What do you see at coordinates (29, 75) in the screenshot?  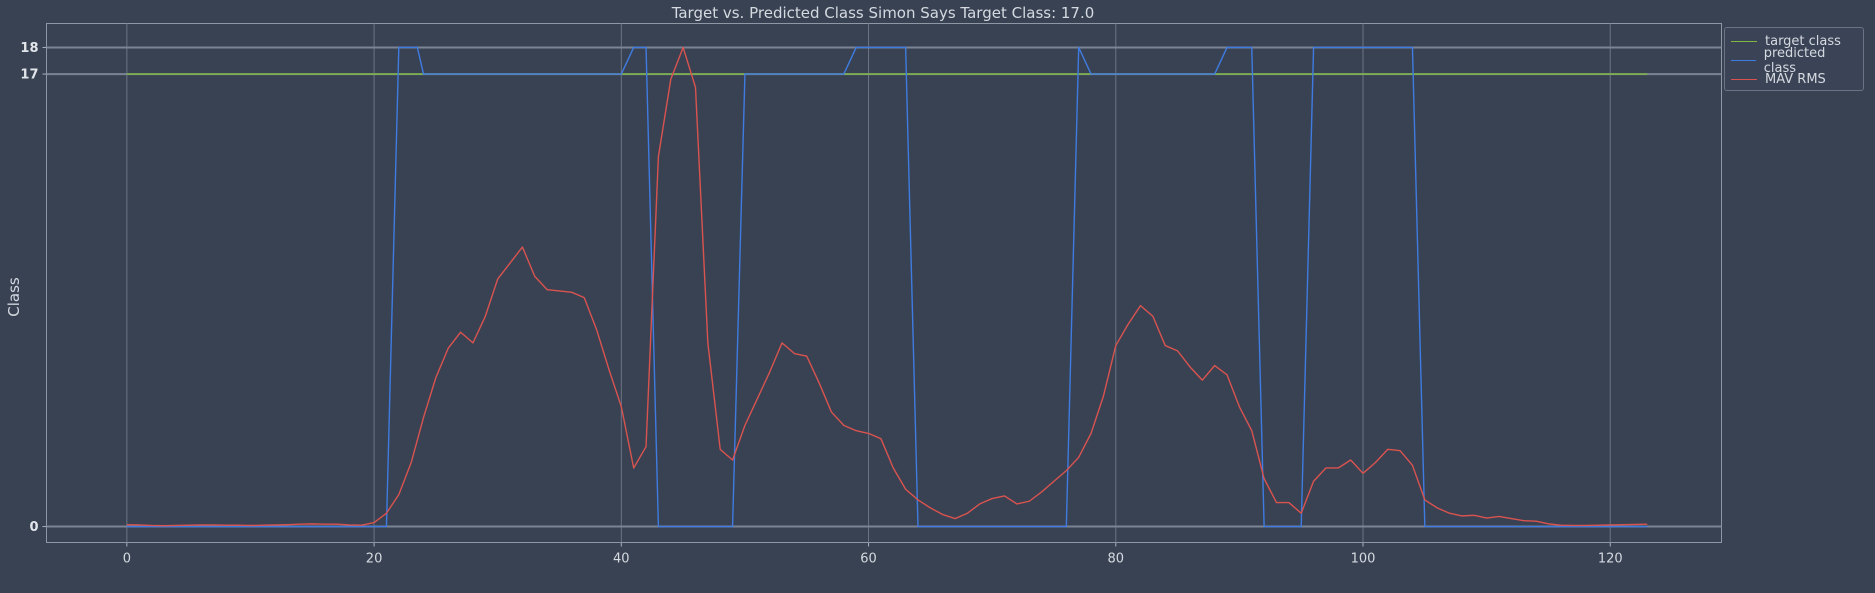 I see `y-tick-label-17: 17` at bounding box center [29, 75].